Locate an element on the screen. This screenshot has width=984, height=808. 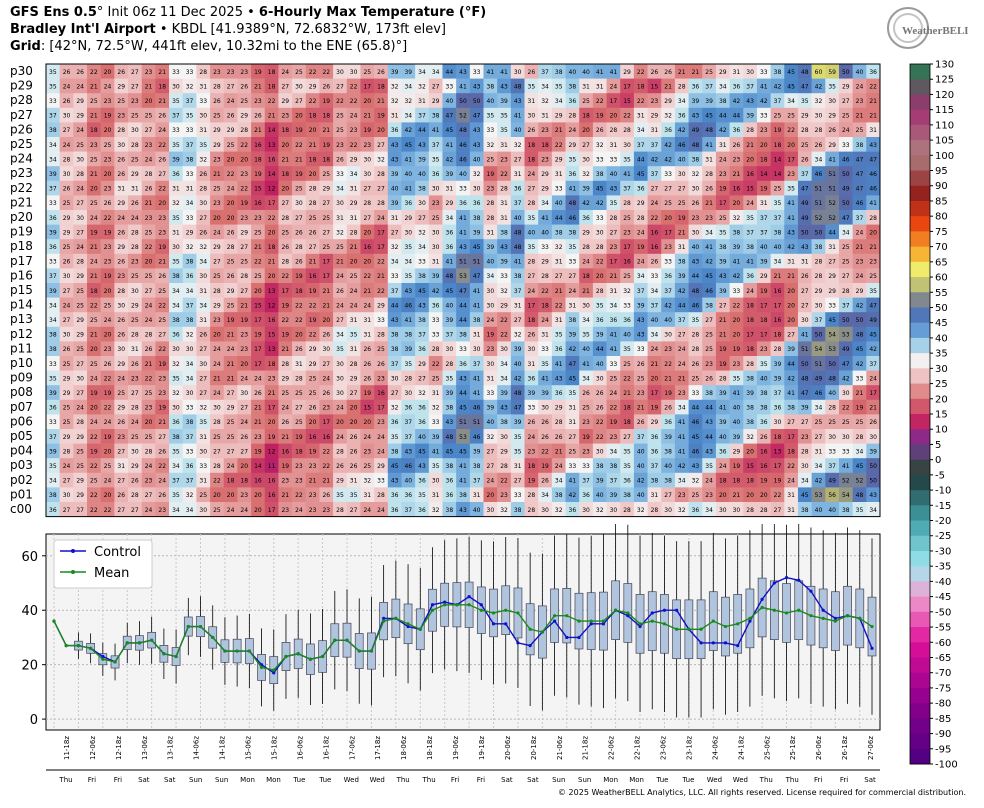
day-label: Fri is located at coordinates (481, 780).